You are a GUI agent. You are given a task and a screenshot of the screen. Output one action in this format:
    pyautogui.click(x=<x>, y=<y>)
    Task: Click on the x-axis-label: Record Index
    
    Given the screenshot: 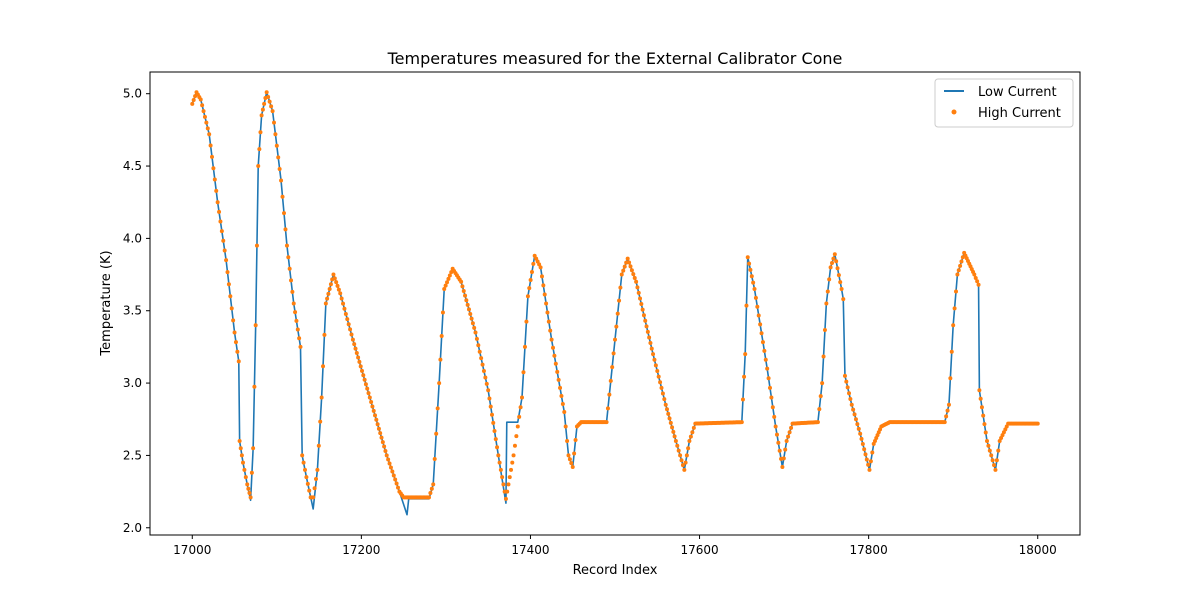 What is the action you would take?
    pyautogui.click(x=615, y=570)
    